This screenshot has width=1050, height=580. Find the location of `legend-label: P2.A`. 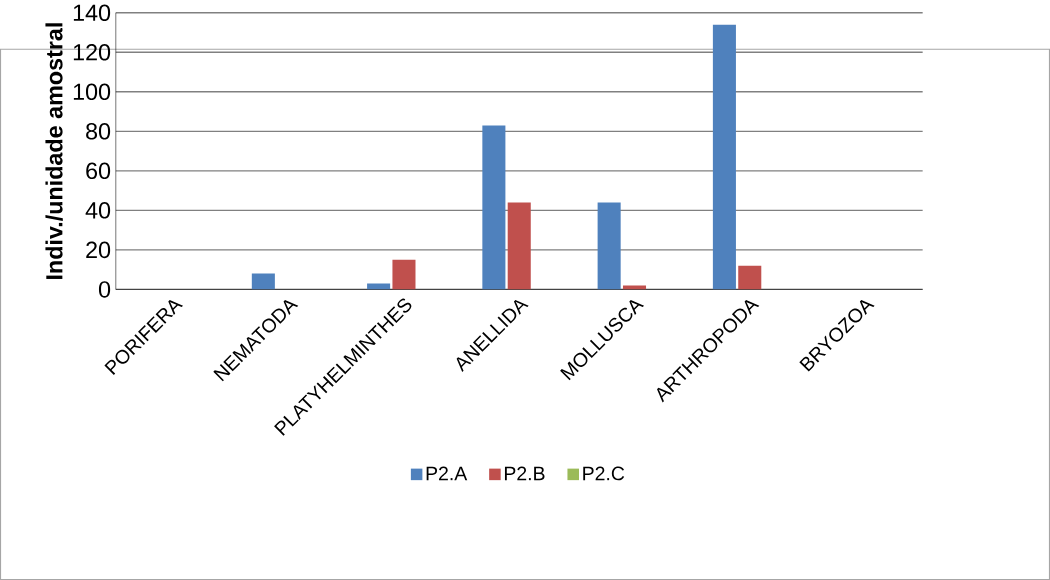

legend-label: P2.A is located at coordinates (447, 473).